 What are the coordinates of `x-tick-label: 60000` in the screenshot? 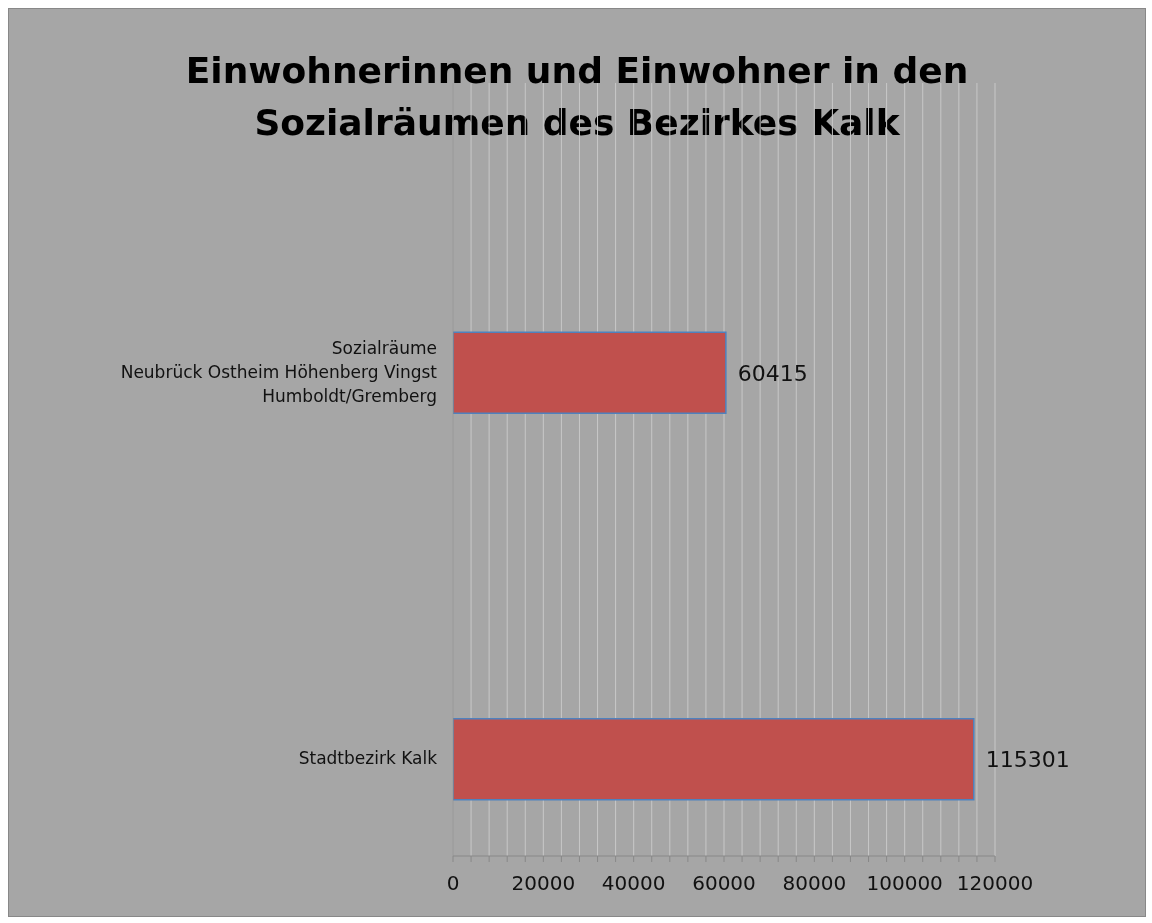 It's located at (724, 883).